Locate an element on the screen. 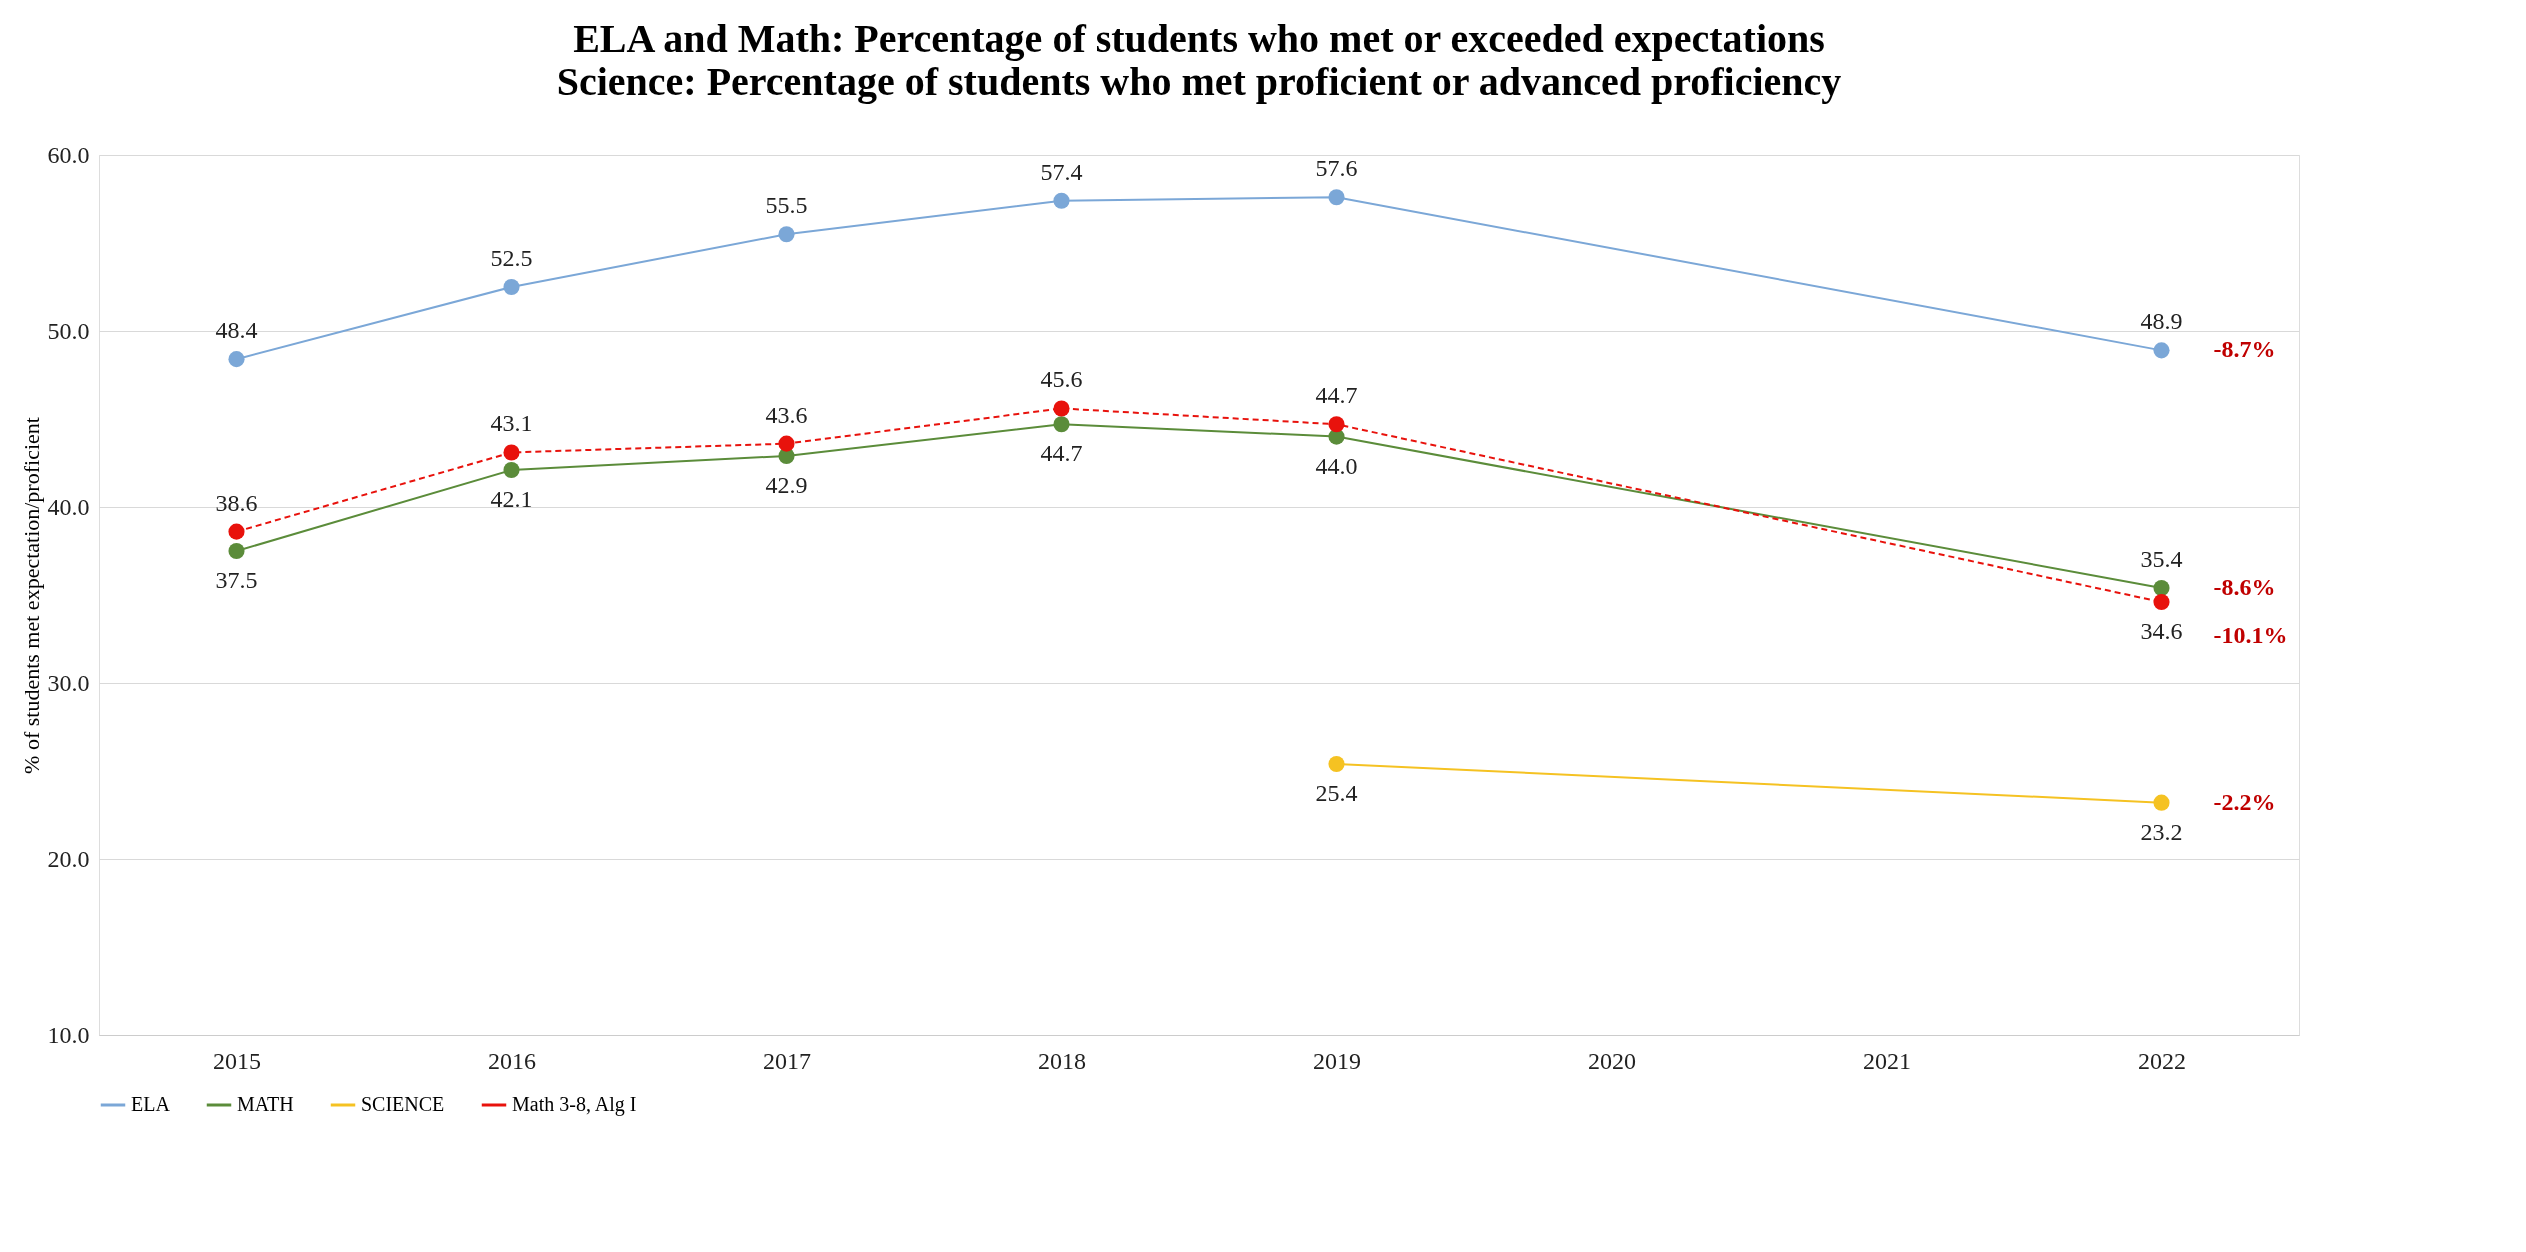  y-tick-label: 40.0 is located at coordinates (68, 506).